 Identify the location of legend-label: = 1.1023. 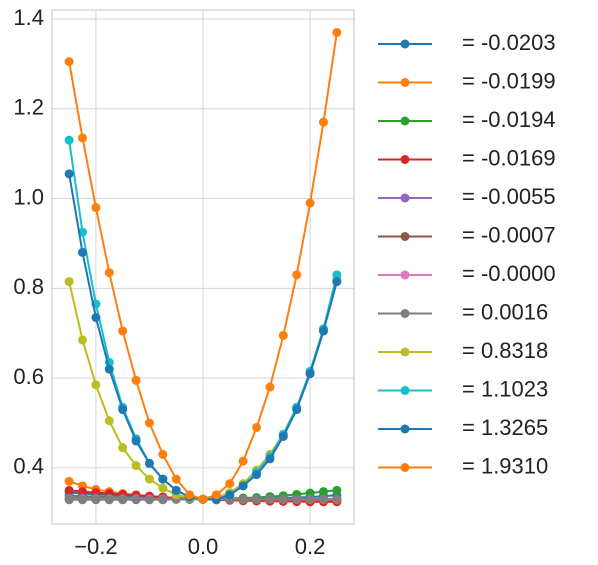
(505, 388).